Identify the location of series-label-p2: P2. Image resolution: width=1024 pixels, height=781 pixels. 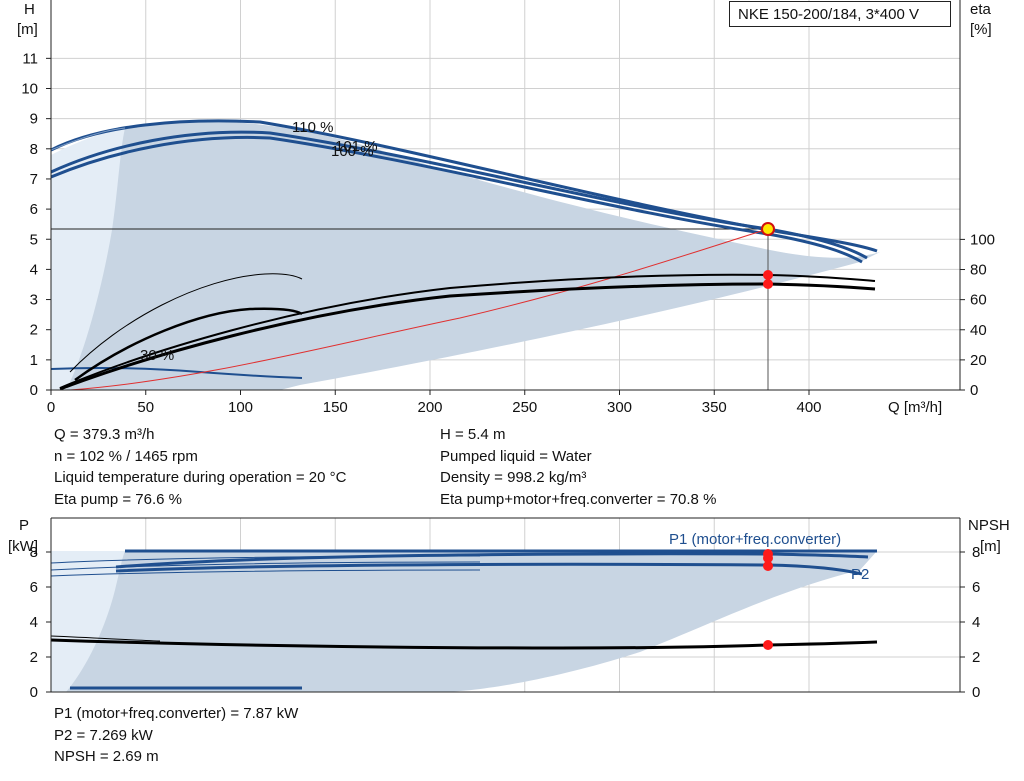
(860, 574).